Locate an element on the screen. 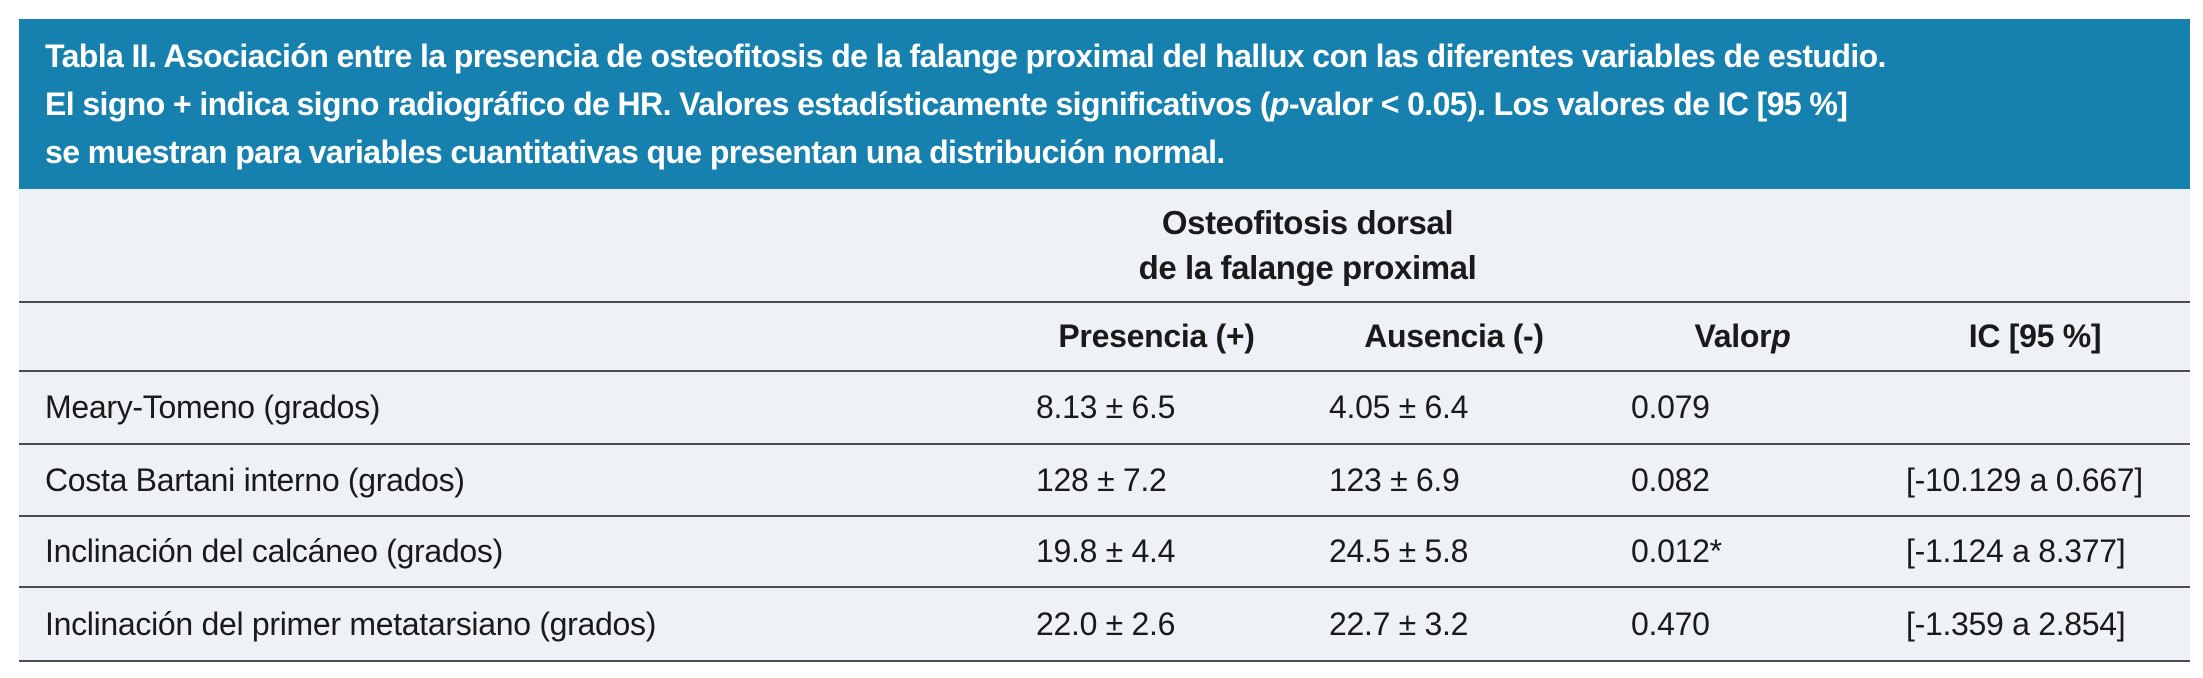  column-header-presencia: Presencia (+) is located at coordinates (1156, 336).